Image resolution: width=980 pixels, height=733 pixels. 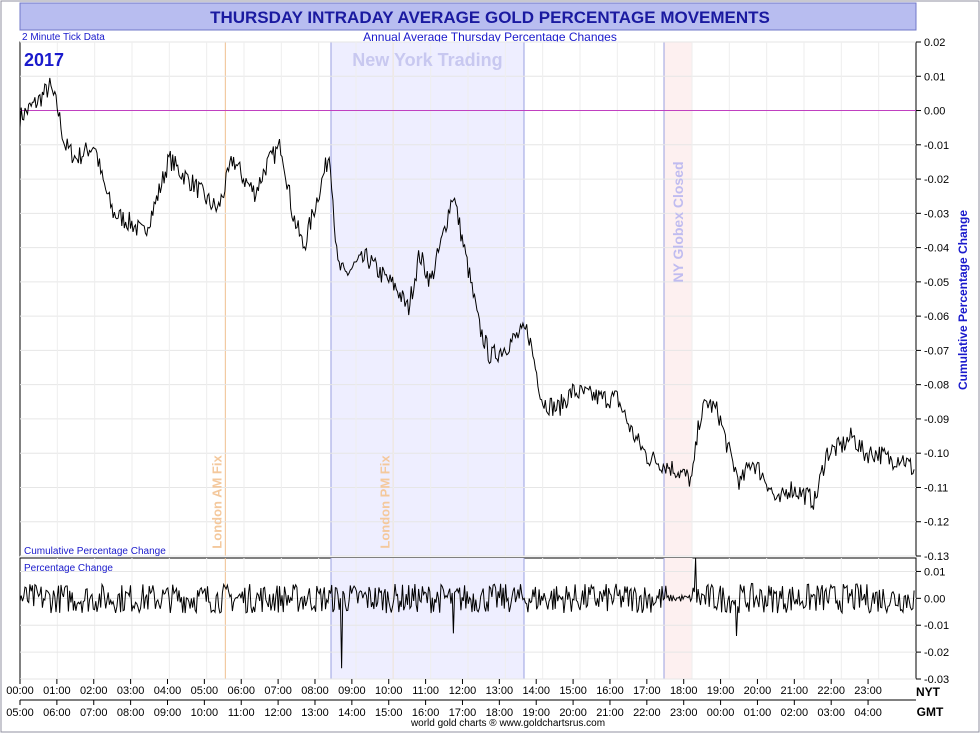 I want to click on nyt-tick-label: 11:00, so click(x=425, y=691).